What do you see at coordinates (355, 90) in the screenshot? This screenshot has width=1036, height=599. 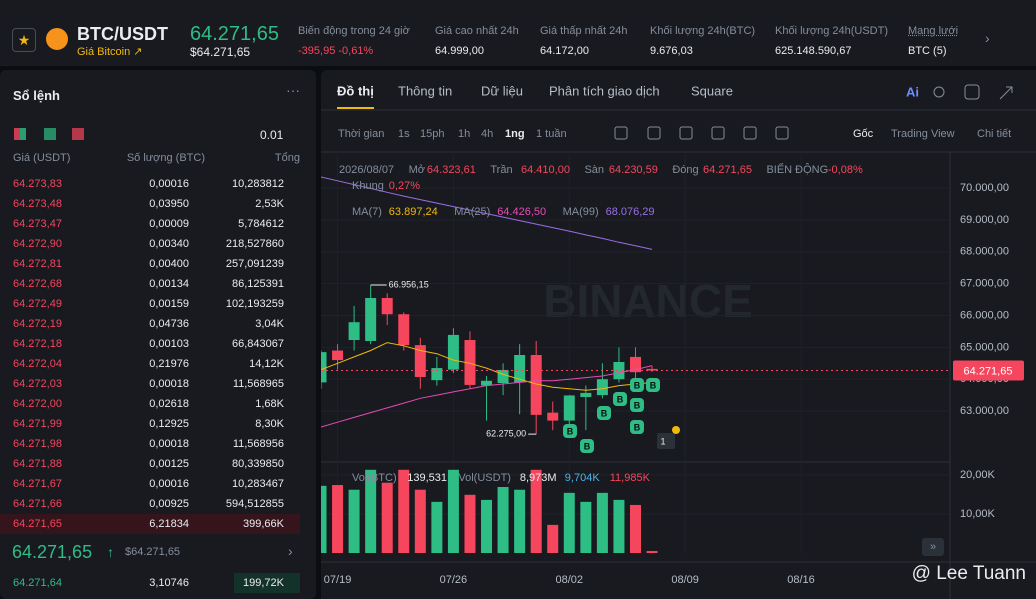 I see `tab: Đồ thị` at bounding box center [355, 90].